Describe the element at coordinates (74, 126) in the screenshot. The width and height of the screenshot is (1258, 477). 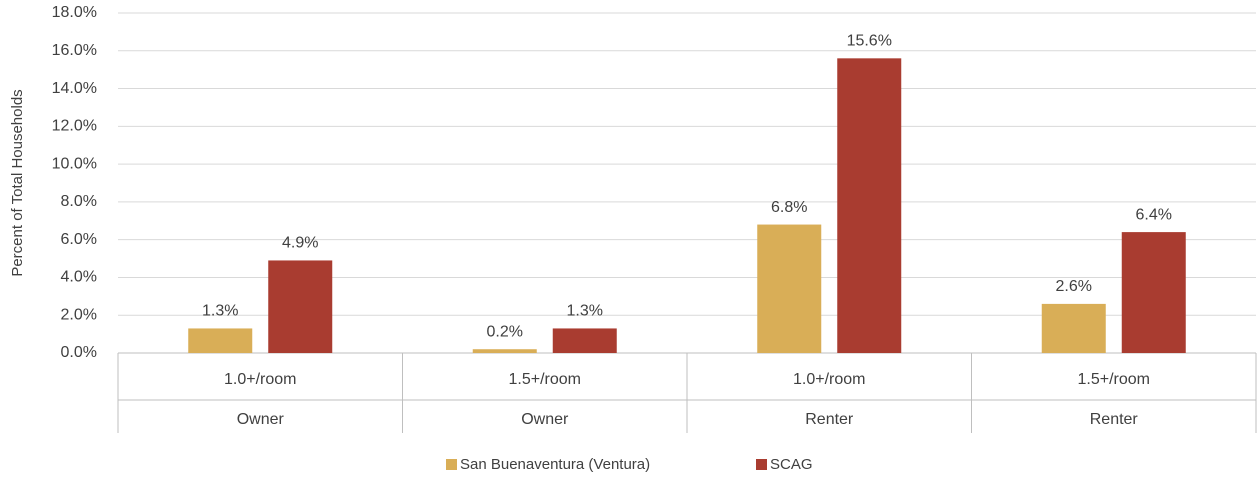
I see `y-tick-label: 12.0%` at that location.